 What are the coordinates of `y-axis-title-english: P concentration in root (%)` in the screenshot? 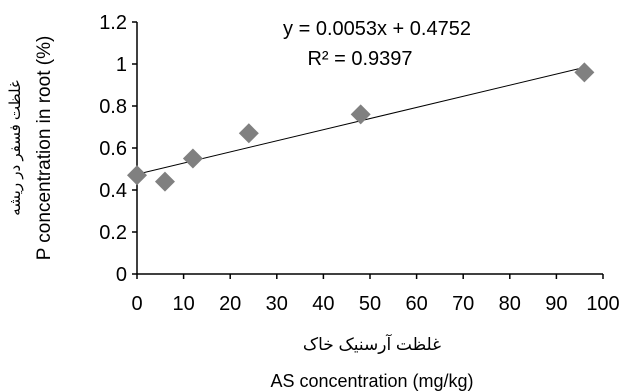 It's located at (44, 148).